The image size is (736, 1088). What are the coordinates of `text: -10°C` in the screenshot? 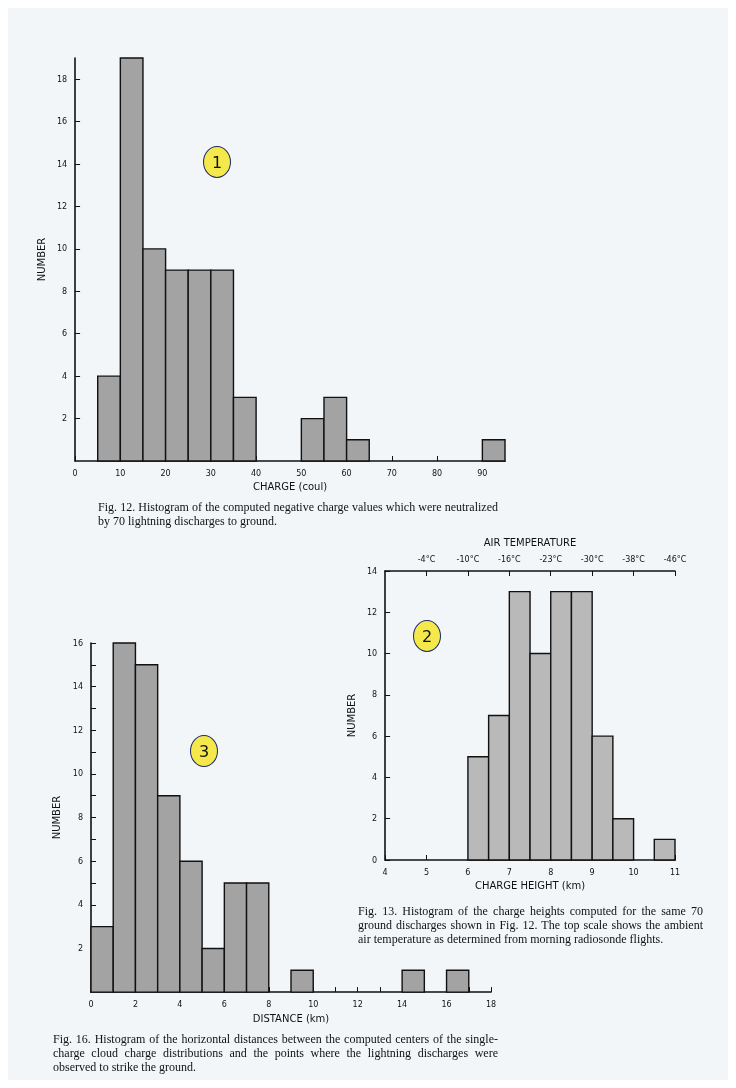 It's located at (468, 559).